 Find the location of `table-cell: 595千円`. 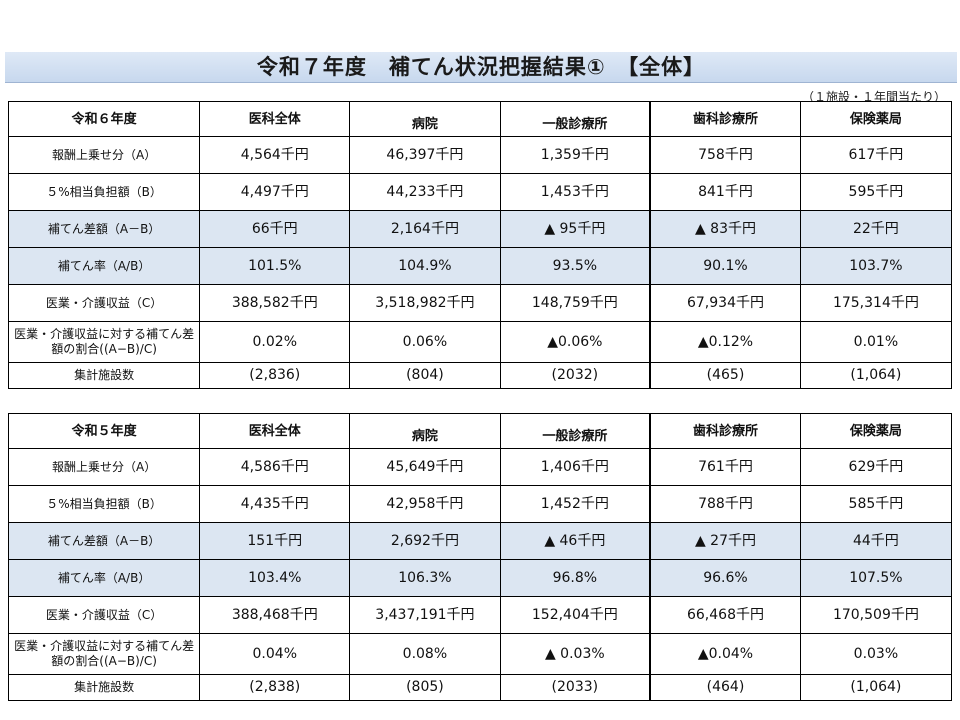

table-cell: 595千円 is located at coordinates (876, 192).